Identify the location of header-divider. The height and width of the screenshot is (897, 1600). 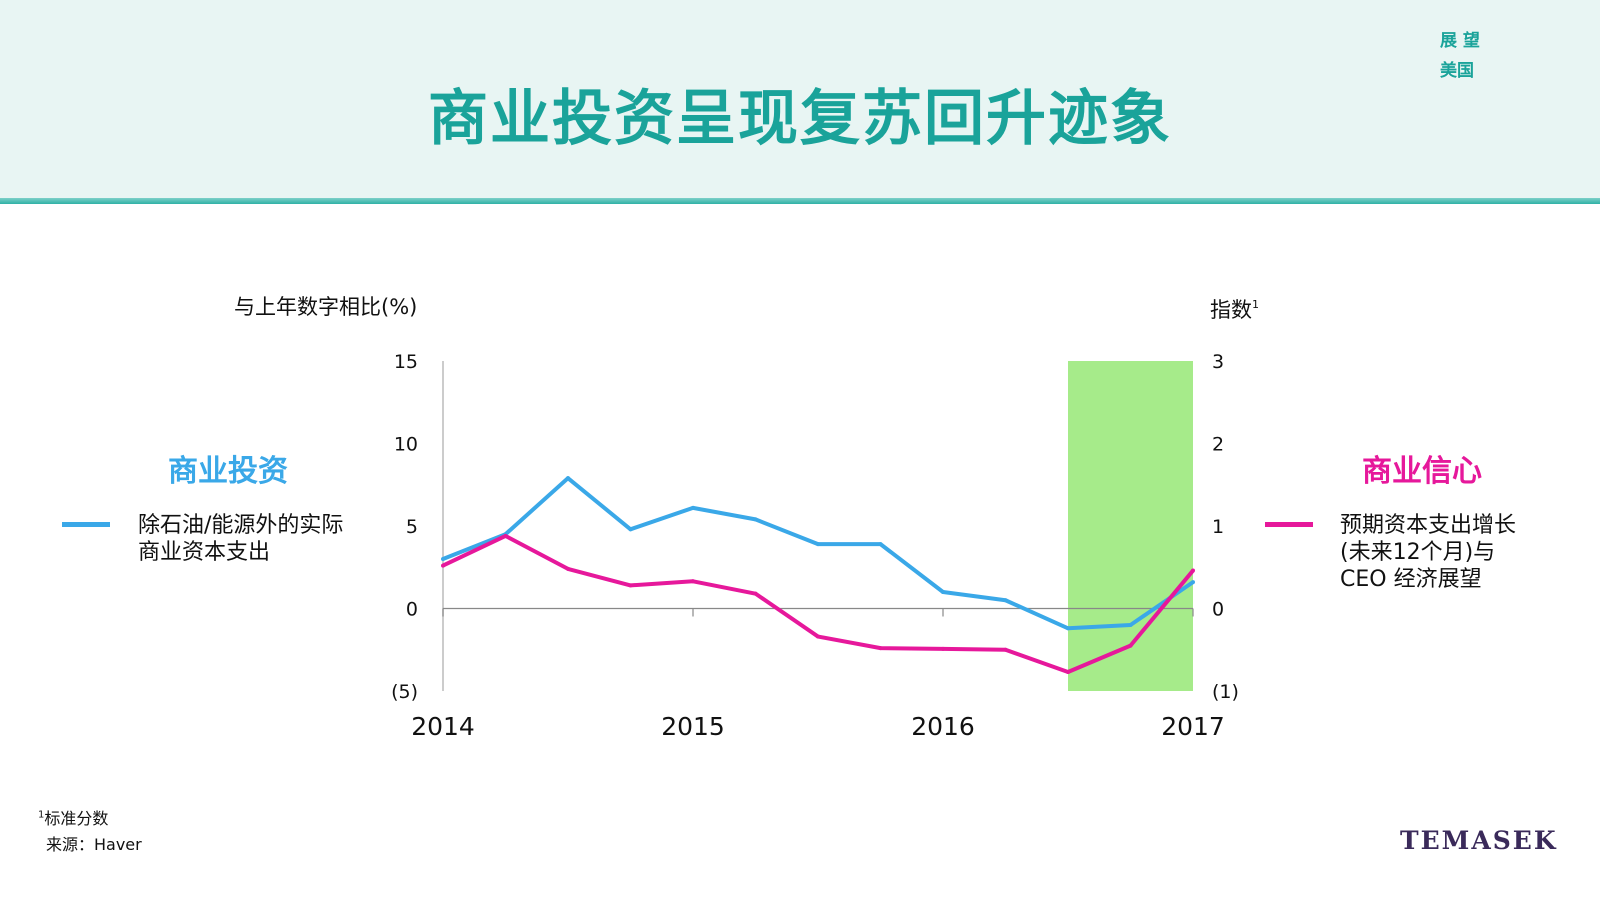
(800, 201).